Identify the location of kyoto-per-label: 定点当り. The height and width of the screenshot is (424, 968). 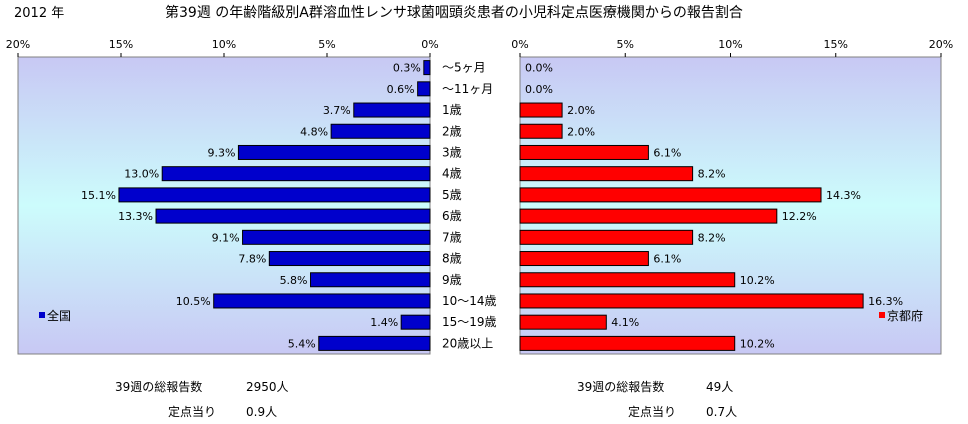
(652, 412).